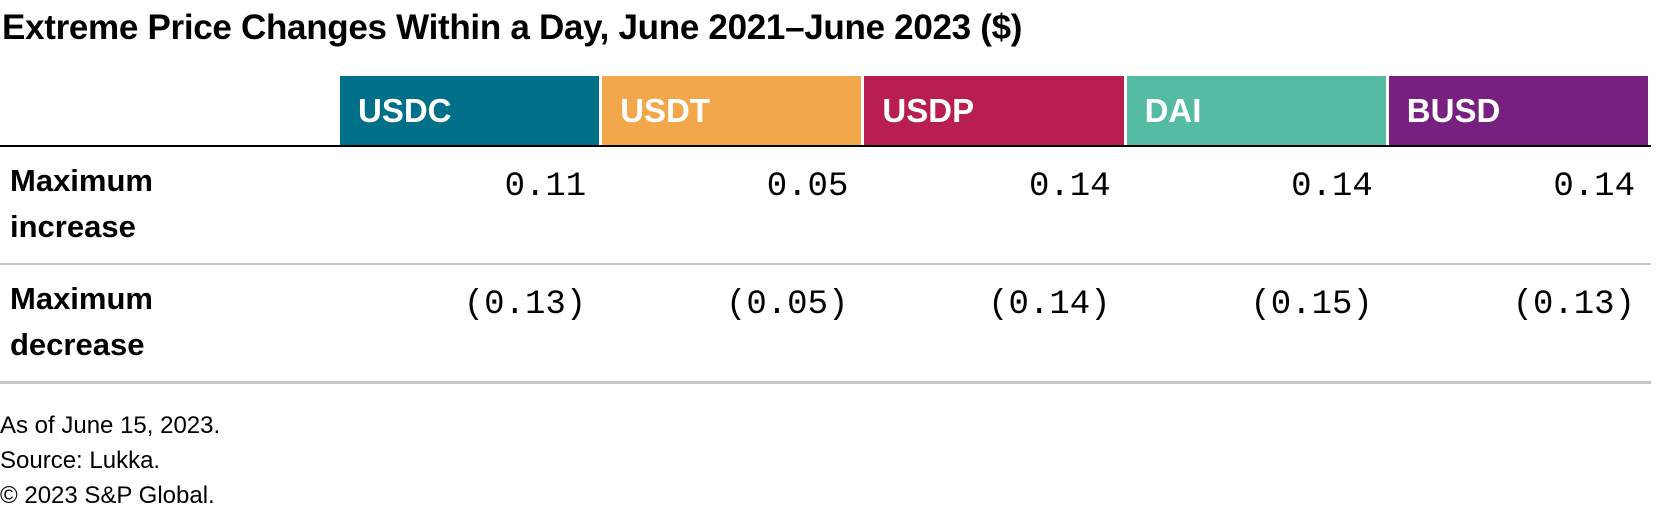 The height and width of the screenshot is (517, 1667). What do you see at coordinates (732, 111) in the screenshot?
I see `column-header: USDT` at bounding box center [732, 111].